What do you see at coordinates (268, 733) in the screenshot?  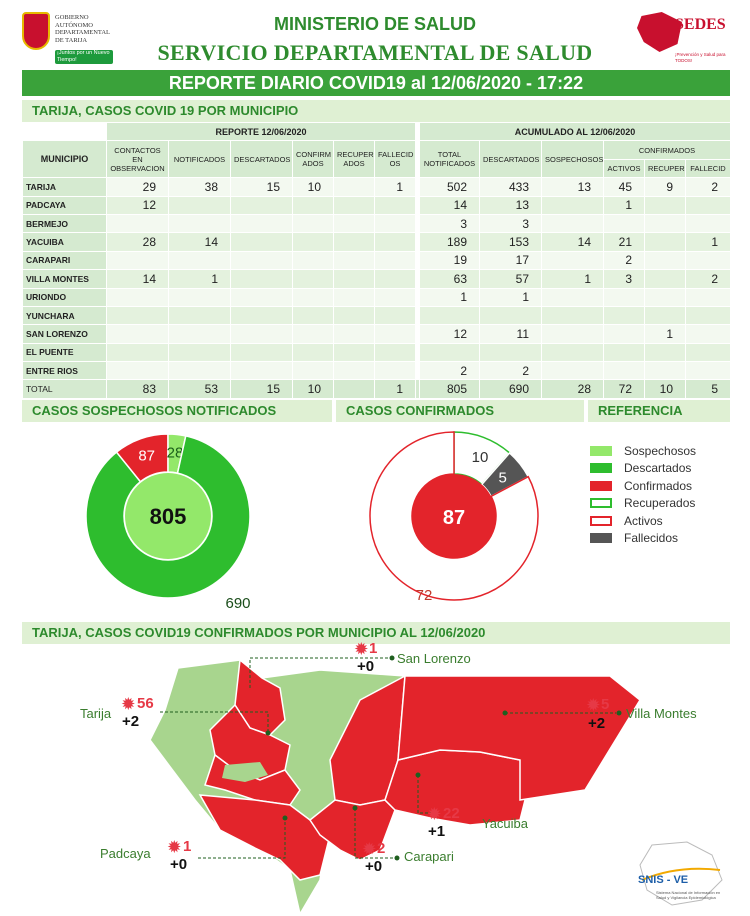 I see `dot-tarija-a` at bounding box center [268, 733].